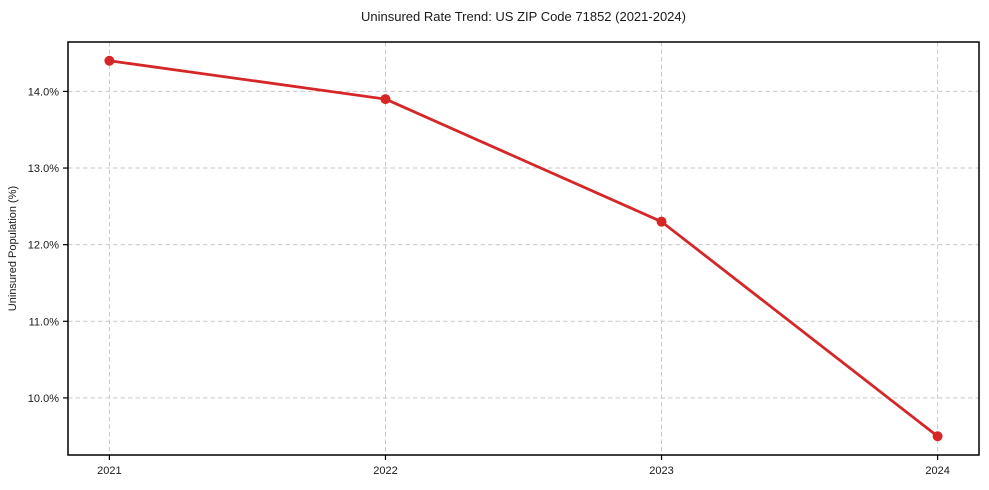 The width and height of the screenshot is (989, 490). Describe the element at coordinates (661, 221) in the screenshot. I see `data-point-2023` at that location.